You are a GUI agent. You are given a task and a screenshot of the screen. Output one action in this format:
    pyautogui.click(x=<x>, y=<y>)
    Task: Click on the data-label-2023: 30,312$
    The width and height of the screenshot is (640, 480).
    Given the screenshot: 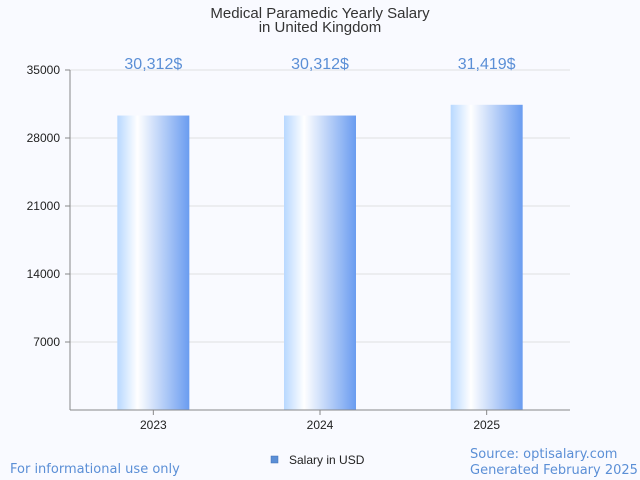 What is the action you would take?
    pyautogui.click(x=153, y=64)
    